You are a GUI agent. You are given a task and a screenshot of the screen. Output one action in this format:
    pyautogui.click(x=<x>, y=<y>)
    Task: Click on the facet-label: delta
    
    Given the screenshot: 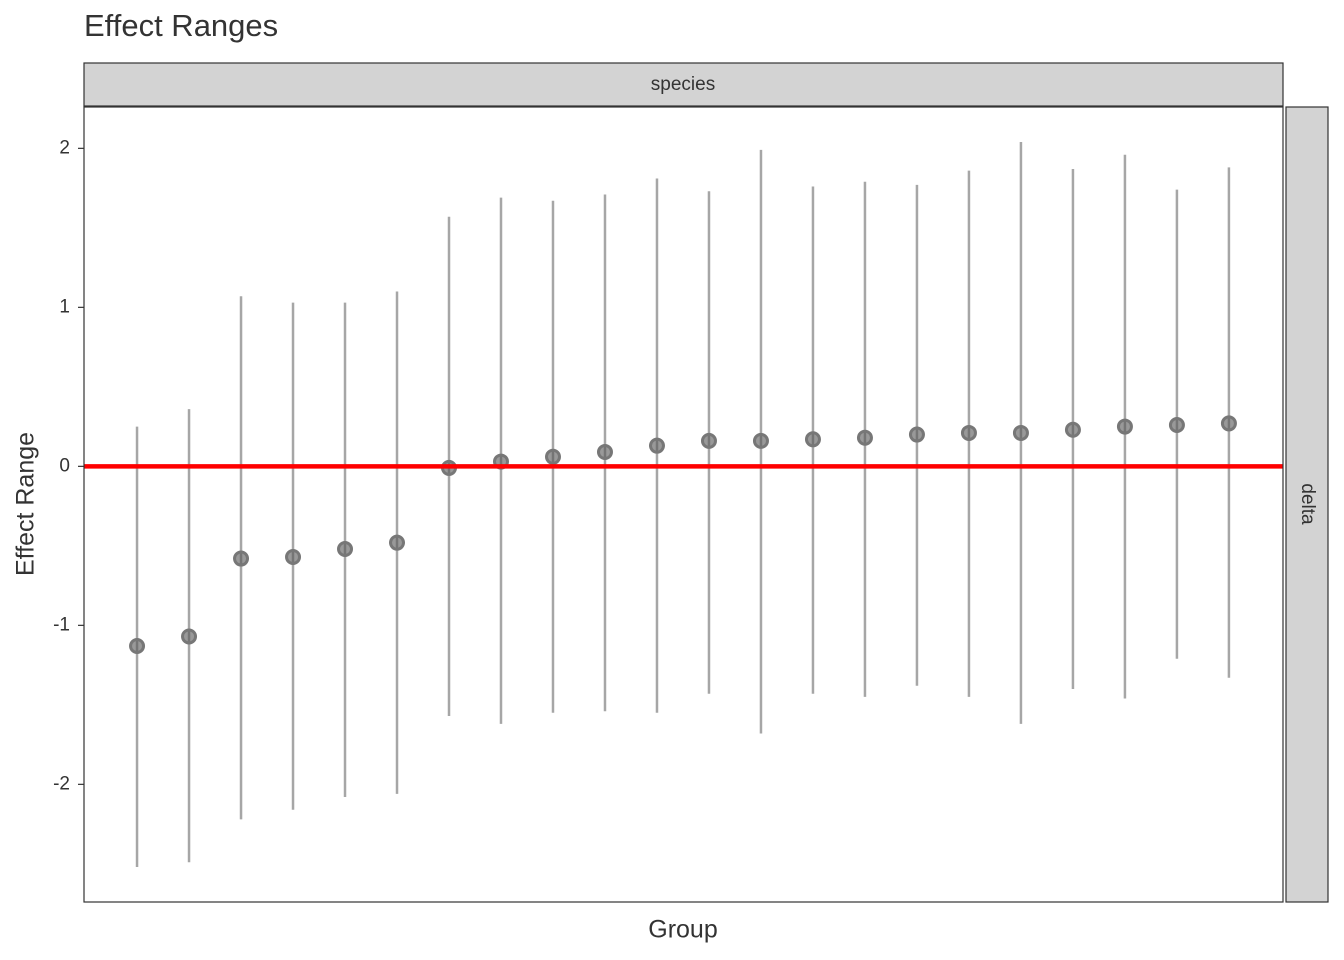 What is the action you would take?
    pyautogui.click(x=1307, y=504)
    